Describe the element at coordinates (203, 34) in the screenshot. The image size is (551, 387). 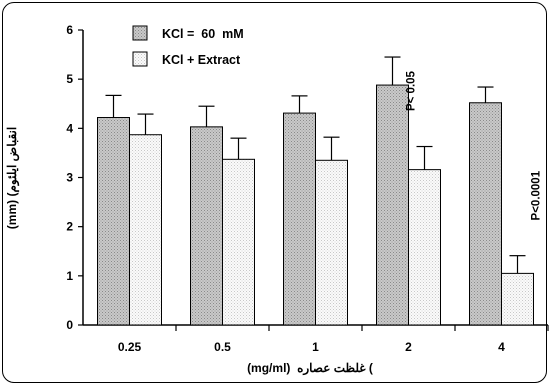
I see `legend-label-kcl: KCl = 60 mM` at that location.